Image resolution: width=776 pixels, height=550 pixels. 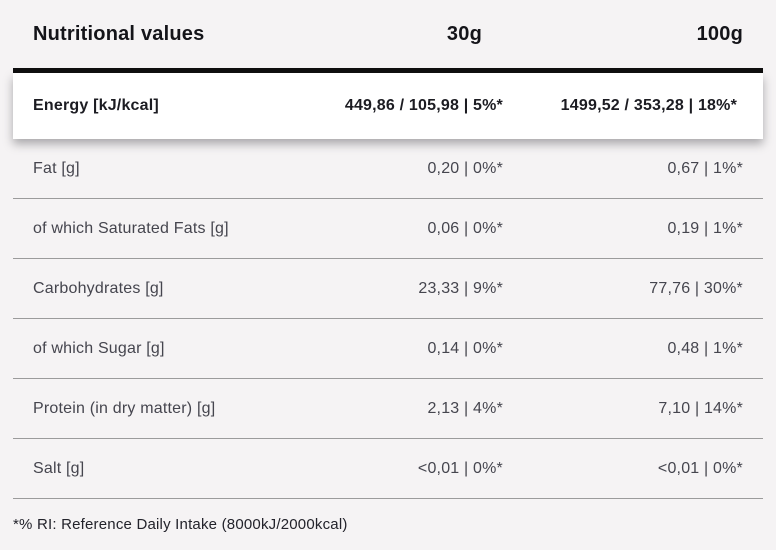 I want to click on energy-value-30g: 449,86 / 105,98 | 5%*, so click(x=423, y=105).